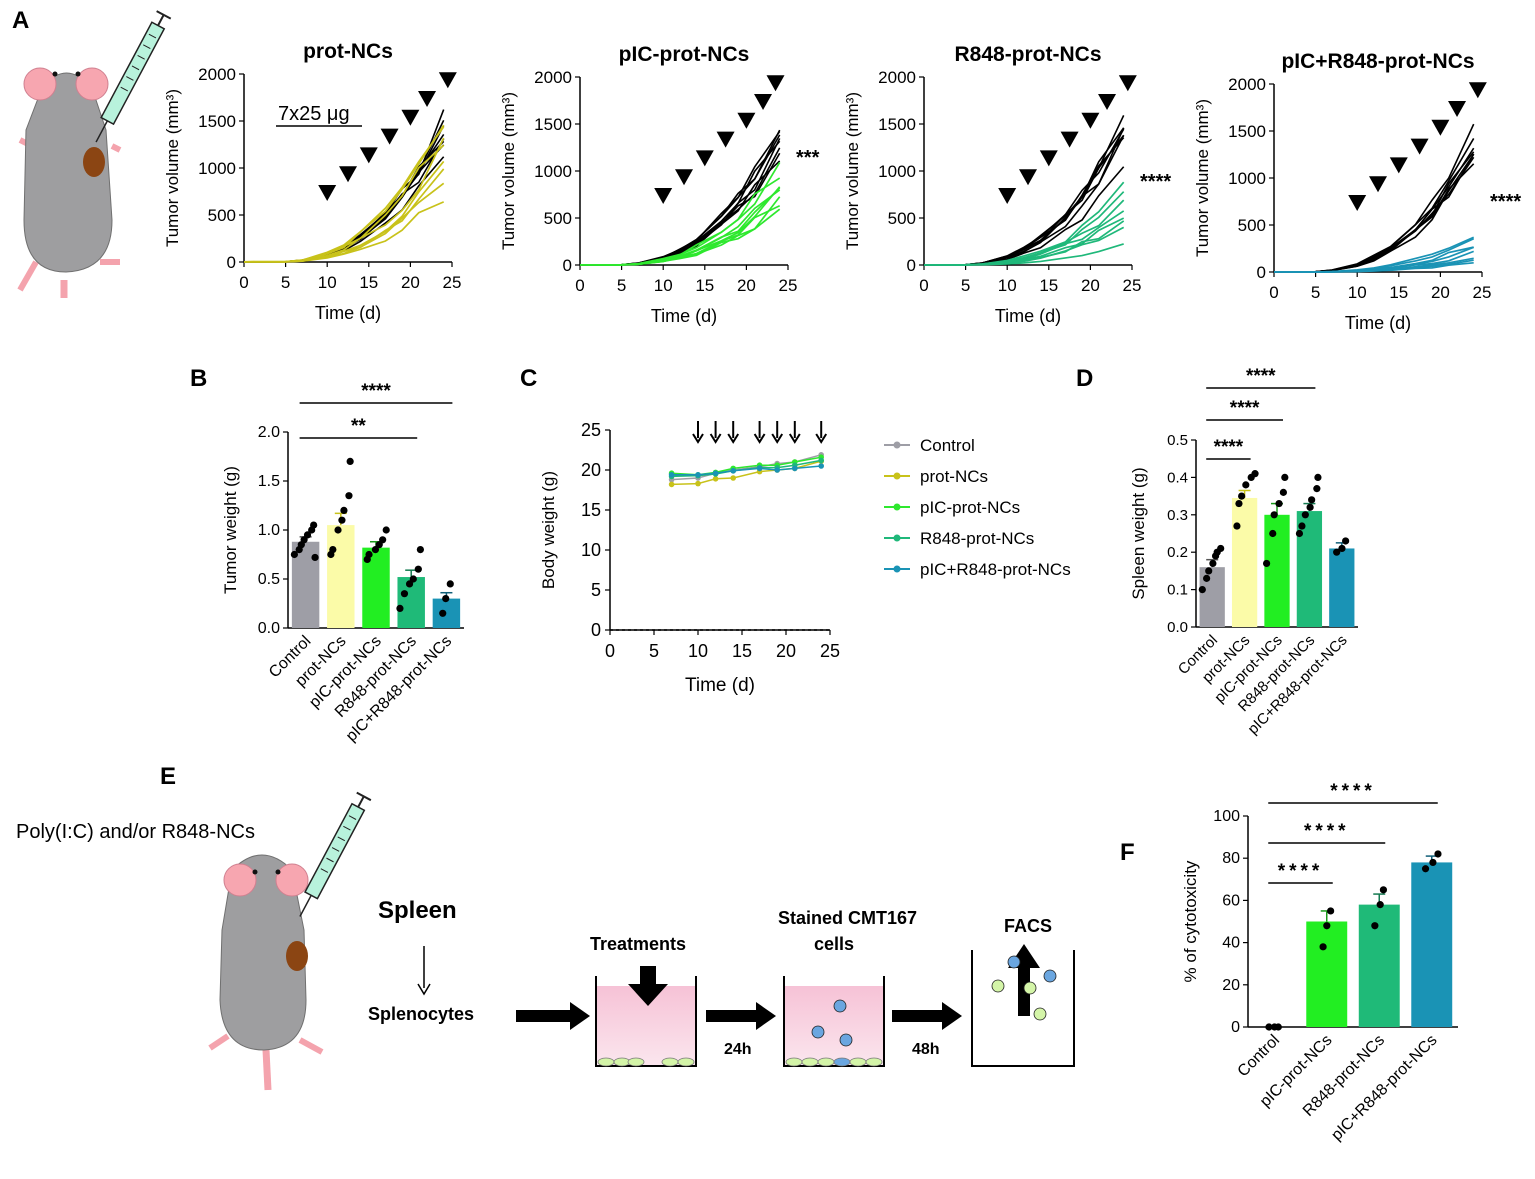  I want to click on y-tick-label: 80, so click(1231, 858).